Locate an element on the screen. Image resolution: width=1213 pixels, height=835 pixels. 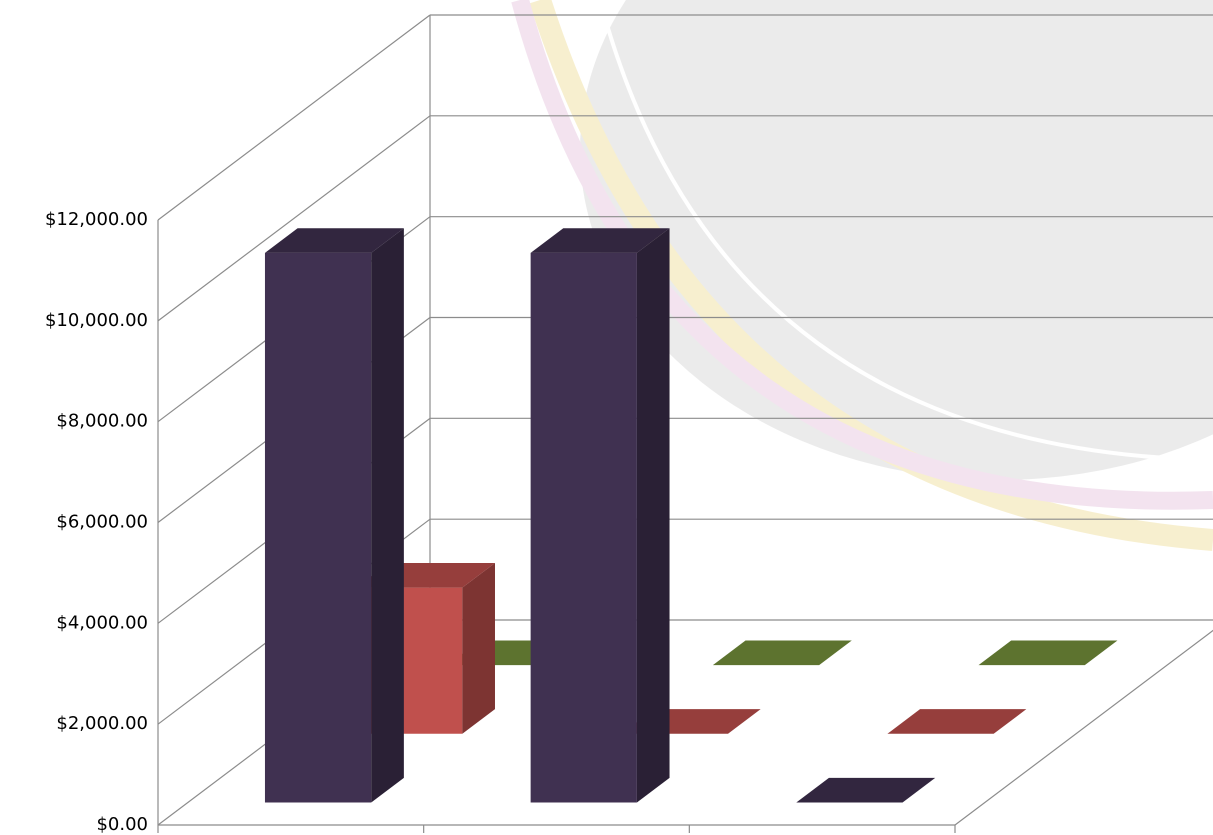
y-tick-label: $0.00 is located at coordinates (122, 824).